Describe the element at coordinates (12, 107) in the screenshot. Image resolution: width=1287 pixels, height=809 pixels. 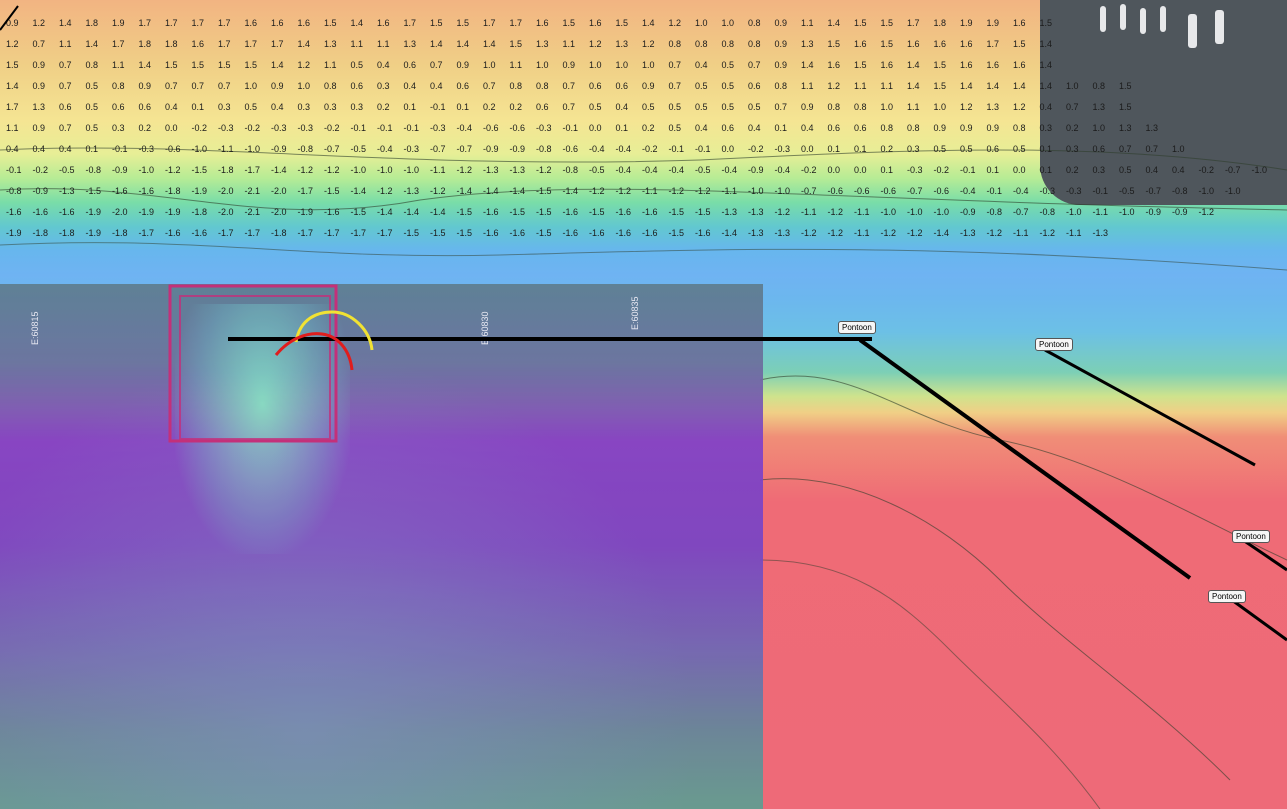
I see `depth-value: 1.7` at that location.